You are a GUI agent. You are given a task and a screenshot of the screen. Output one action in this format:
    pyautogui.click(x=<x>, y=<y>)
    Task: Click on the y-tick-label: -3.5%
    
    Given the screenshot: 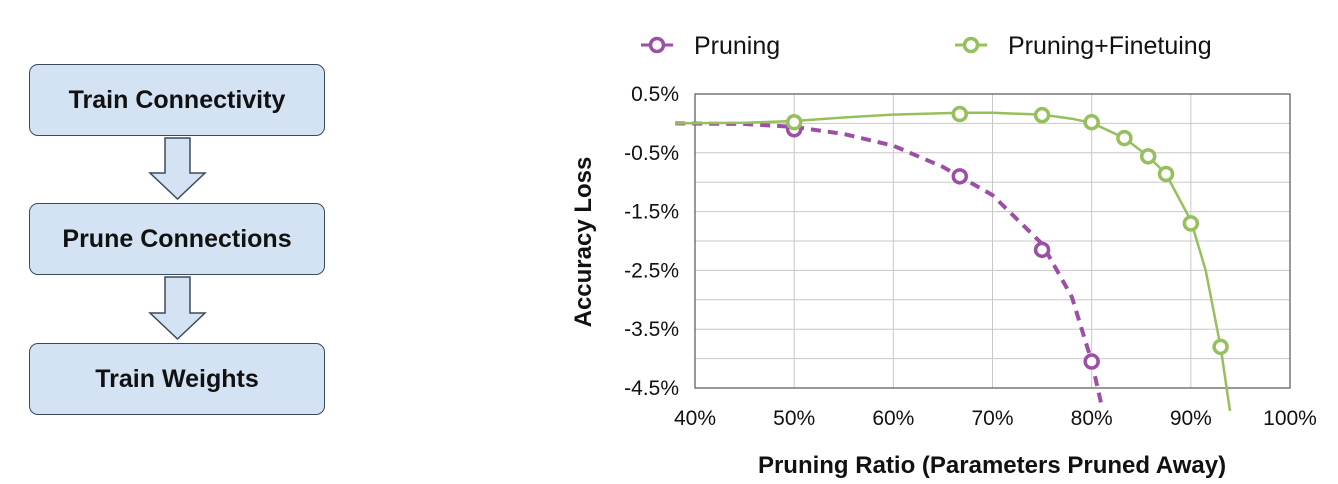 What is the action you would take?
    pyautogui.click(x=651, y=329)
    